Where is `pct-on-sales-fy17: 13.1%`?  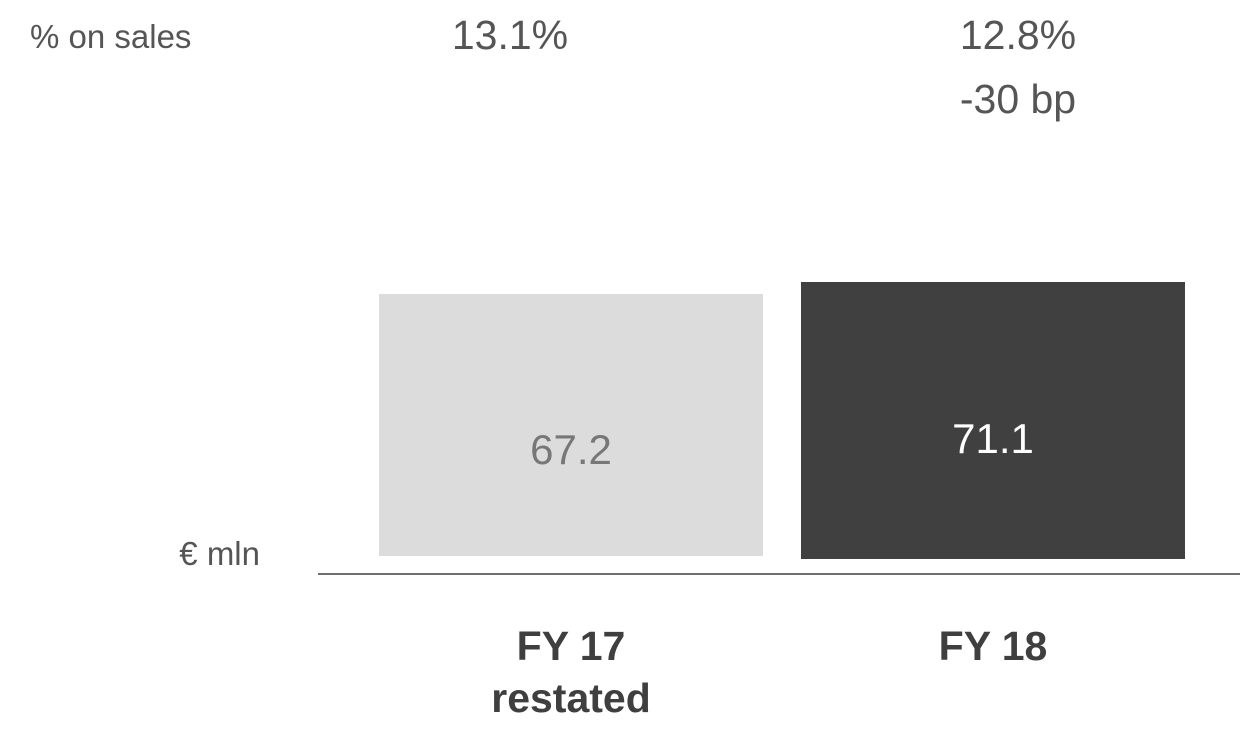
pct-on-sales-fy17: 13.1% is located at coordinates (510, 35).